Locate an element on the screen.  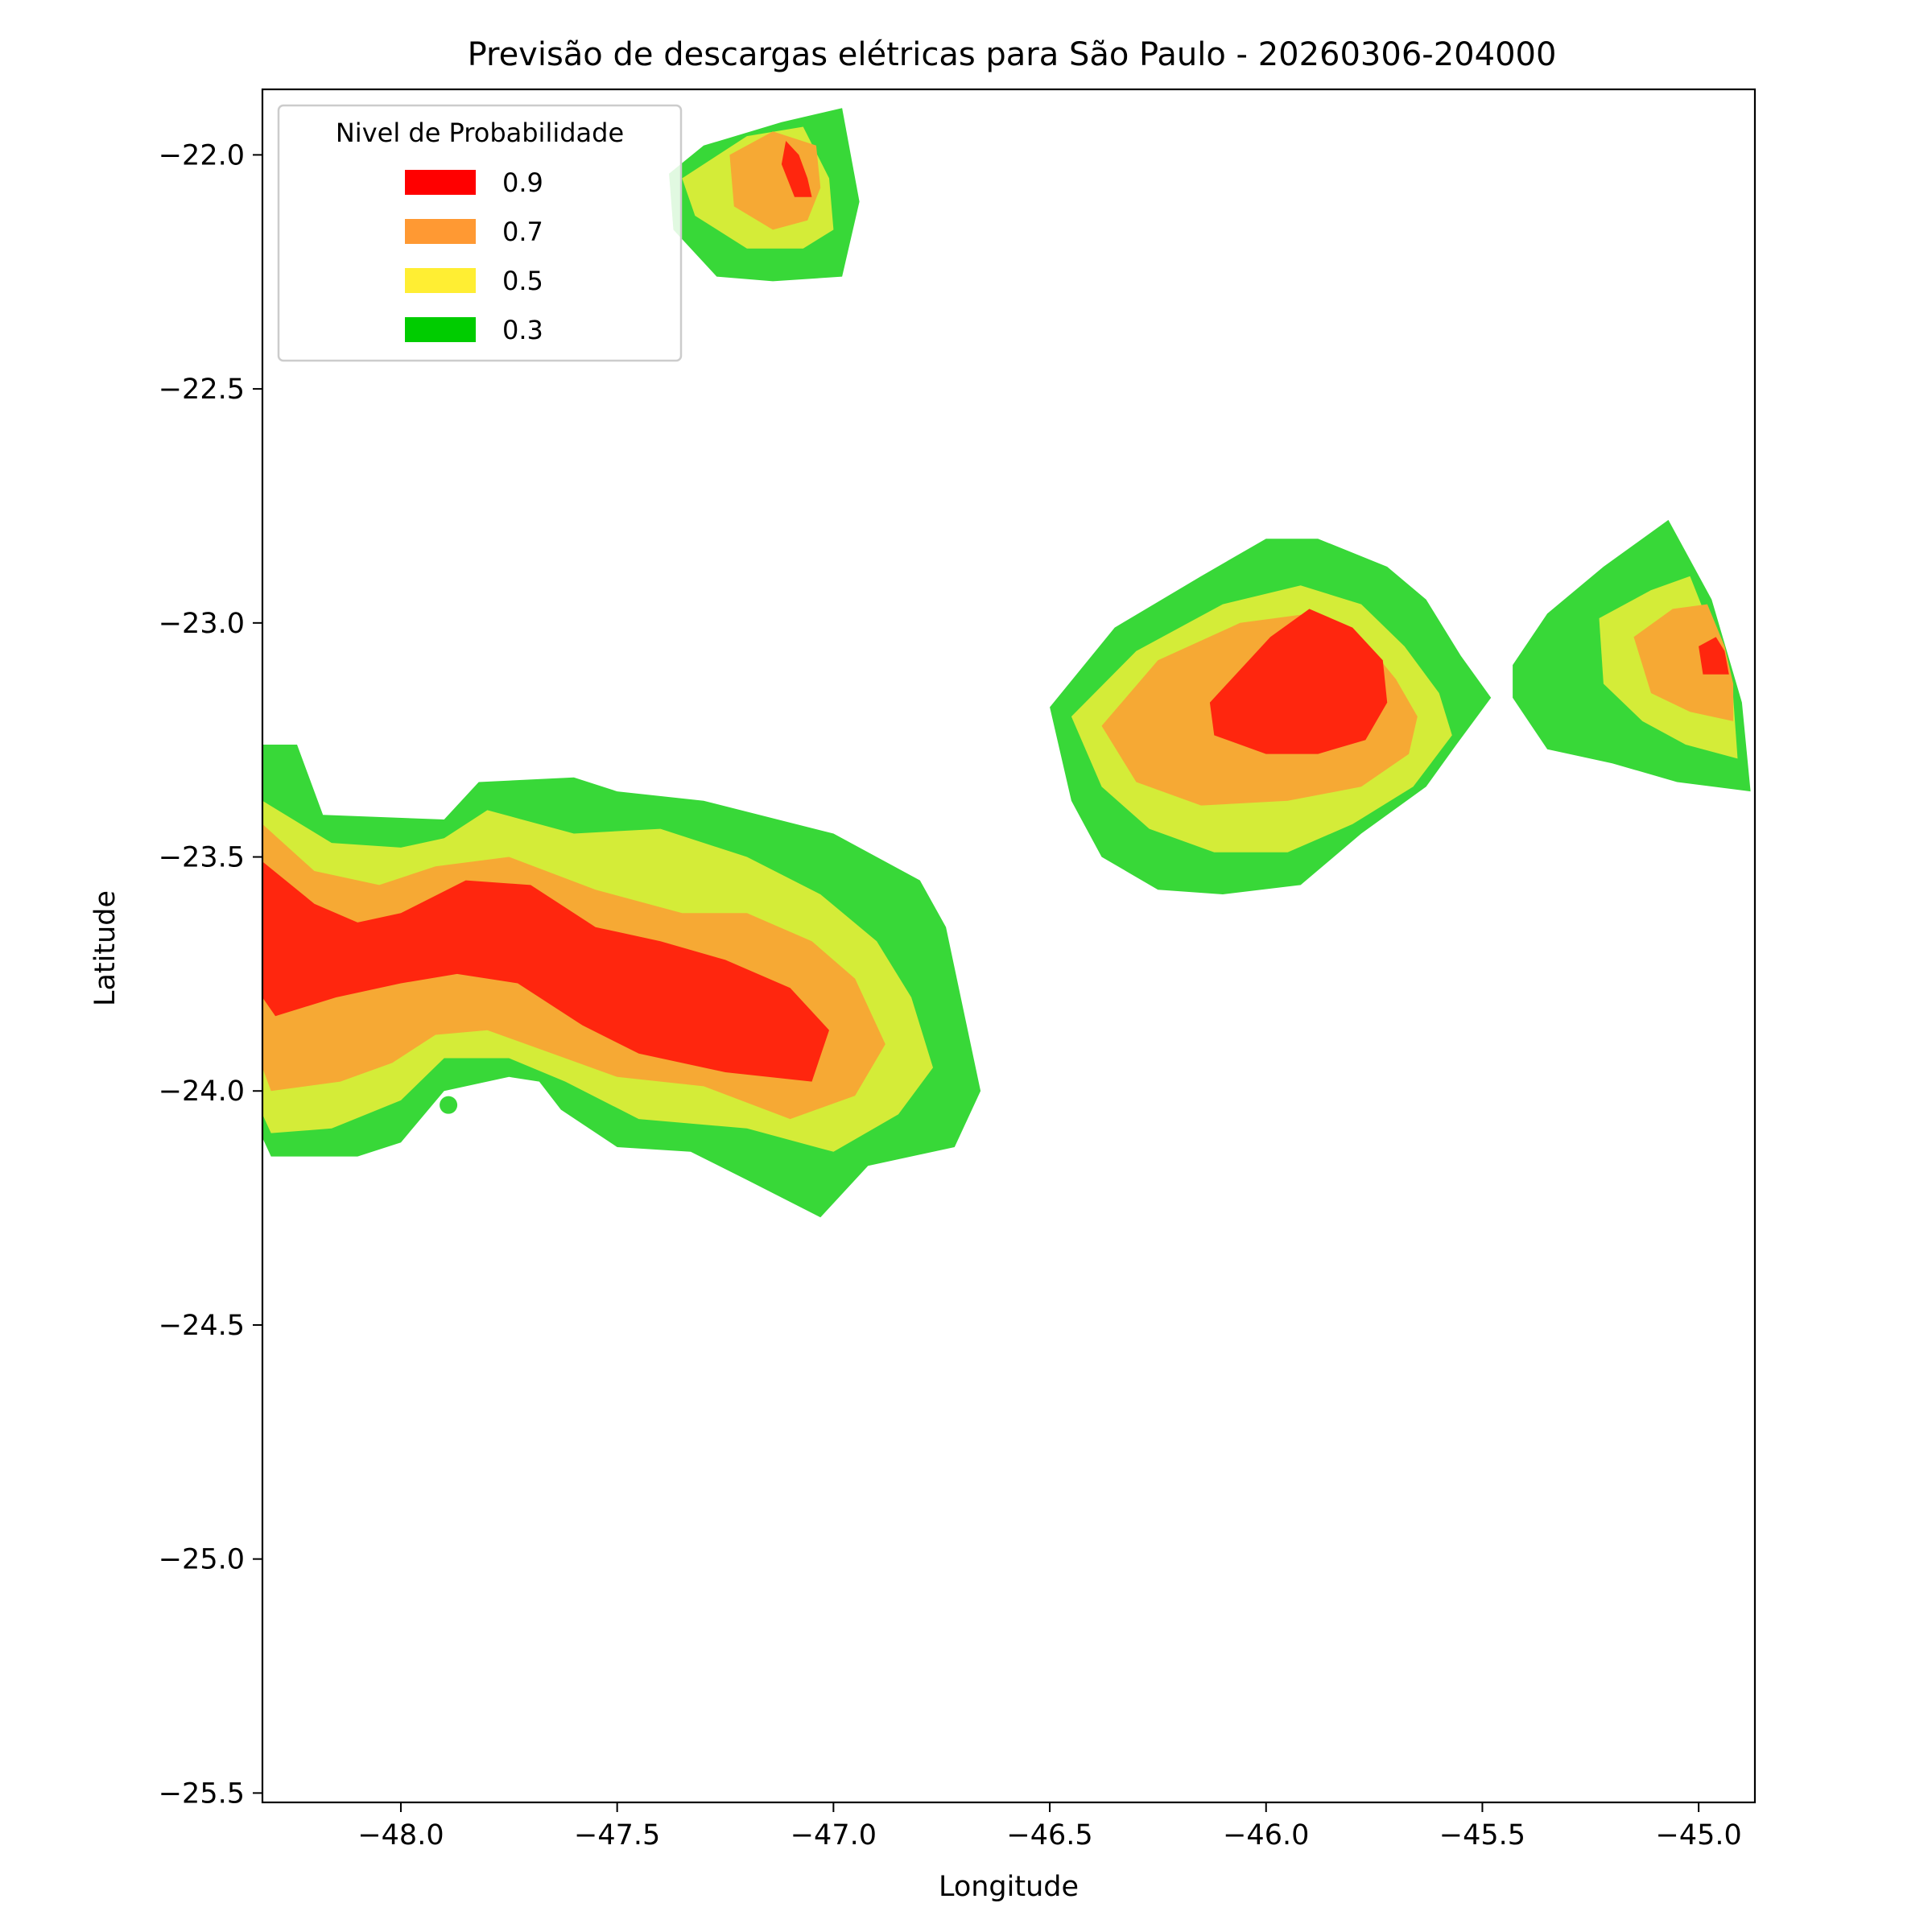
legend-label: 0.5 is located at coordinates (522, 281).